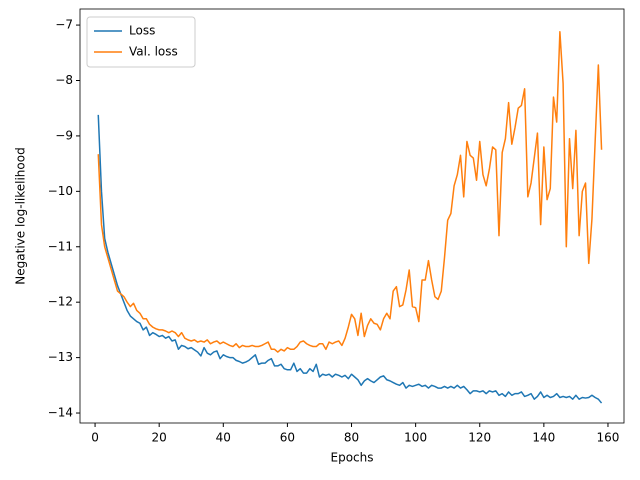 The image size is (640, 480). I want to click on x-tick-label: 120, so click(479, 438).